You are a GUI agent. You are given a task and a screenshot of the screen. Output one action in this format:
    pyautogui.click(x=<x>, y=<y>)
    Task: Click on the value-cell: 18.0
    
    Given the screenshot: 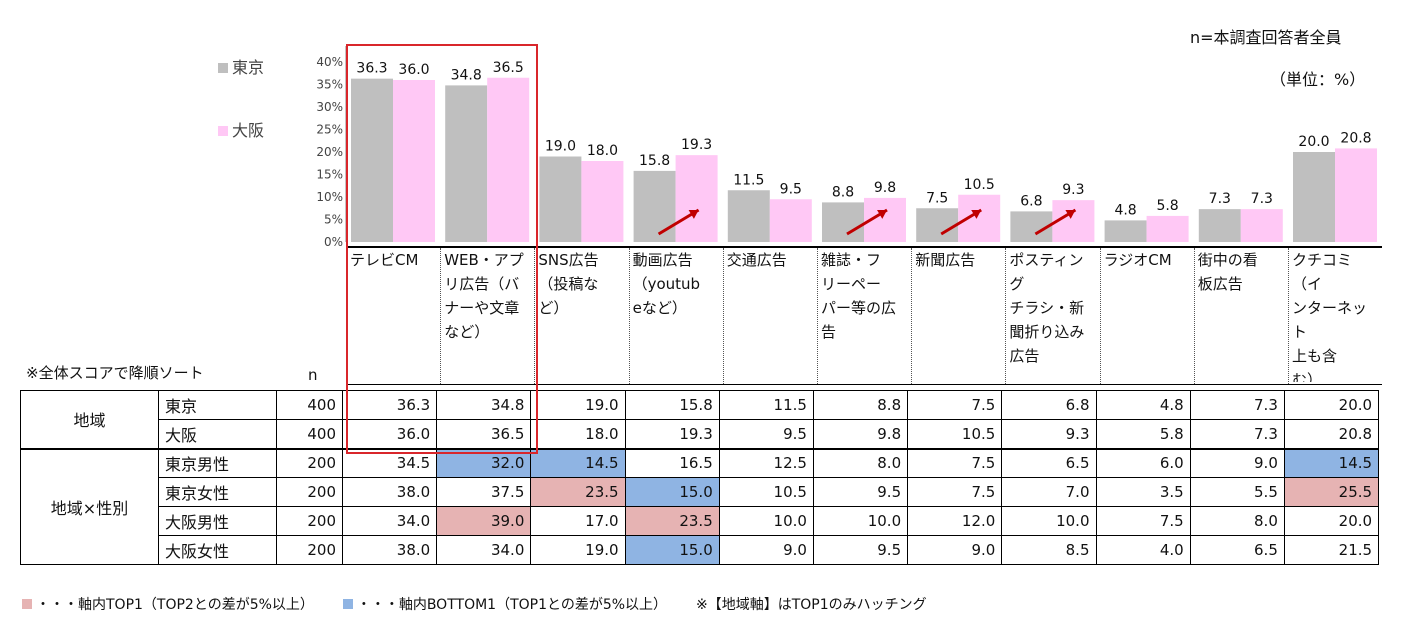 What is the action you would take?
    pyautogui.click(x=578, y=434)
    